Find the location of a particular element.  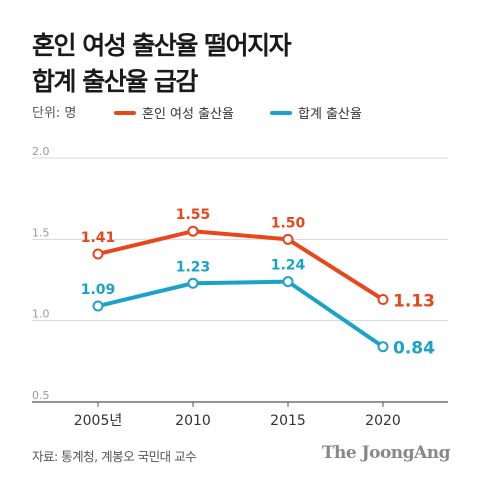

y-tick-label: 1.5 is located at coordinates (41, 232).